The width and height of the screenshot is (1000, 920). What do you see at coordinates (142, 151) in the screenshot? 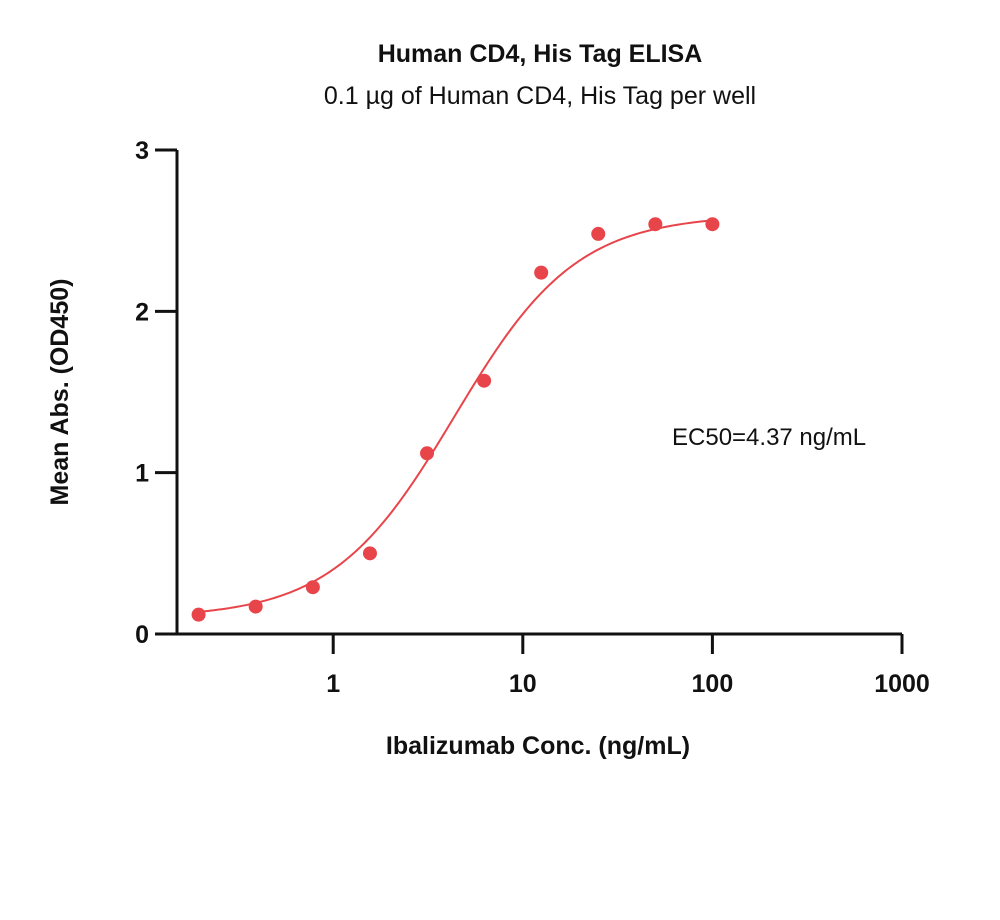
I see `y-tick-label: 3` at bounding box center [142, 151].